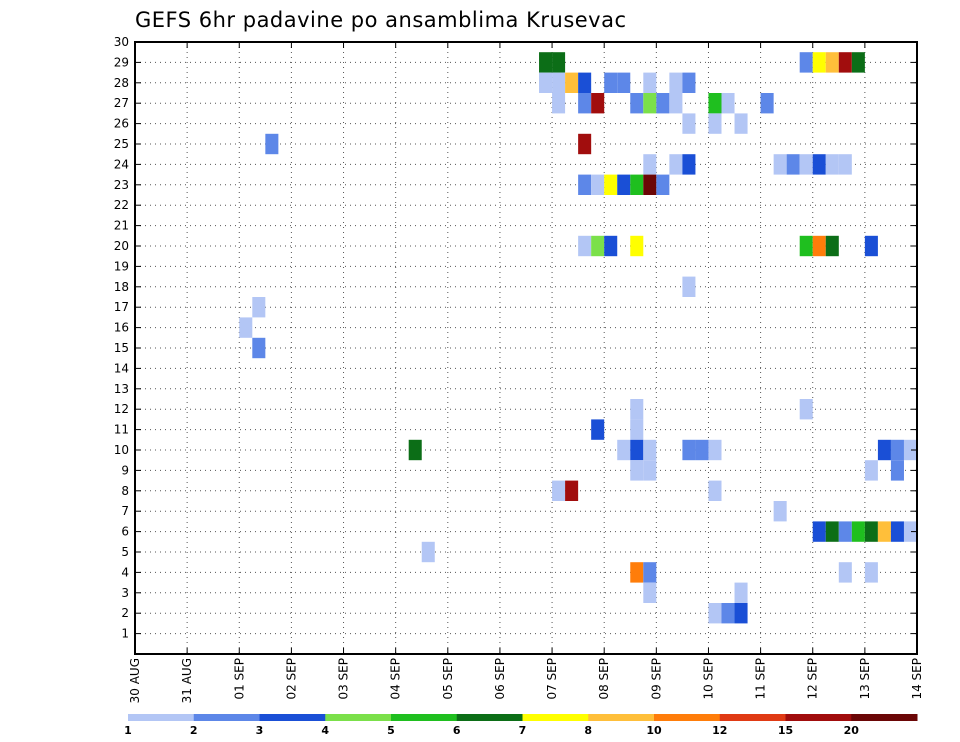 The width and height of the screenshot is (960, 742). What do you see at coordinates (121, 287) in the screenshot?
I see `y-tick-label: 18` at bounding box center [121, 287].